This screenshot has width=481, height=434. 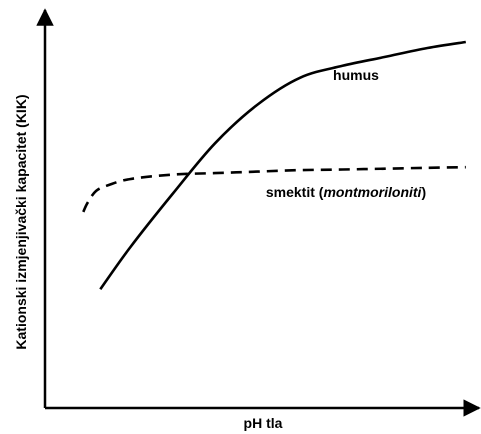 What do you see at coordinates (21, 221) in the screenshot?
I see `y-axis-label: Kationski izmjenjivački kapacitet (KIK)` at bounding box center [21, 221].